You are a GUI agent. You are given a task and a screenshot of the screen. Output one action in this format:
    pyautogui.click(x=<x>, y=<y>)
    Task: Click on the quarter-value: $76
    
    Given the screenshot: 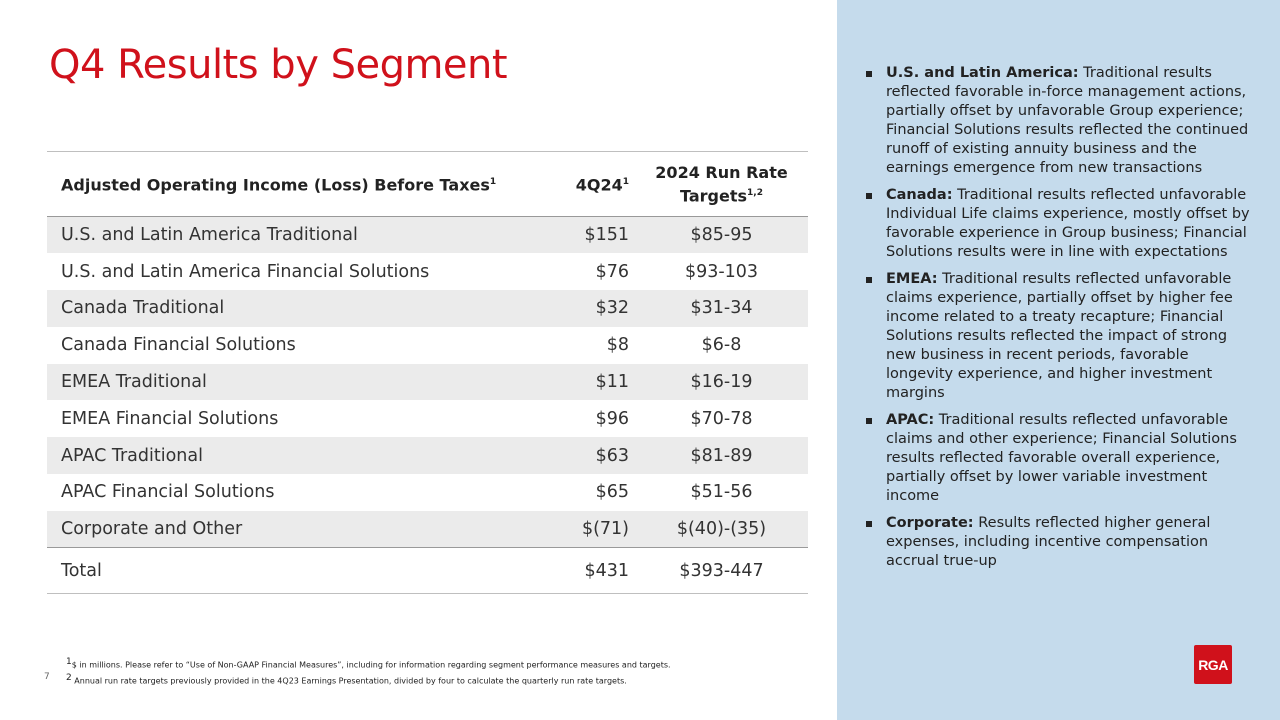 What is the action you would take?
    pyautogui.click(x=612, y=271)
    